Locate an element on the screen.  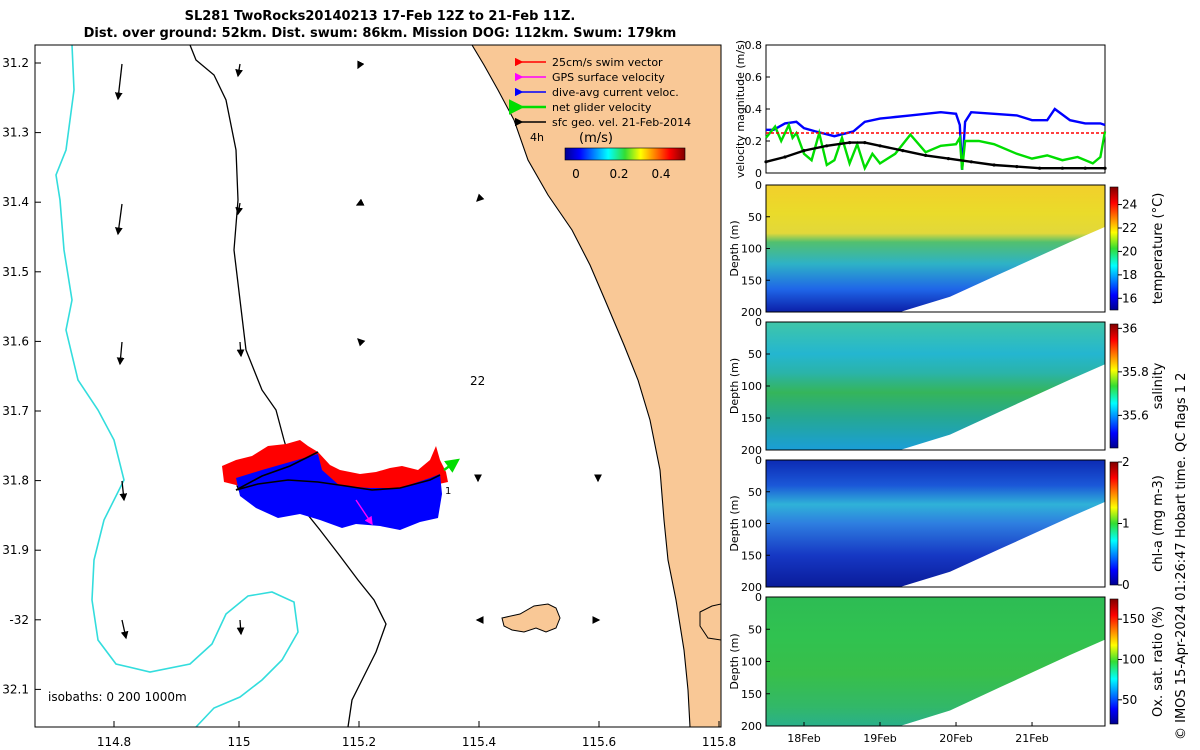
colorbar-tick-label: 24 is located at coordinates (1129, 205).